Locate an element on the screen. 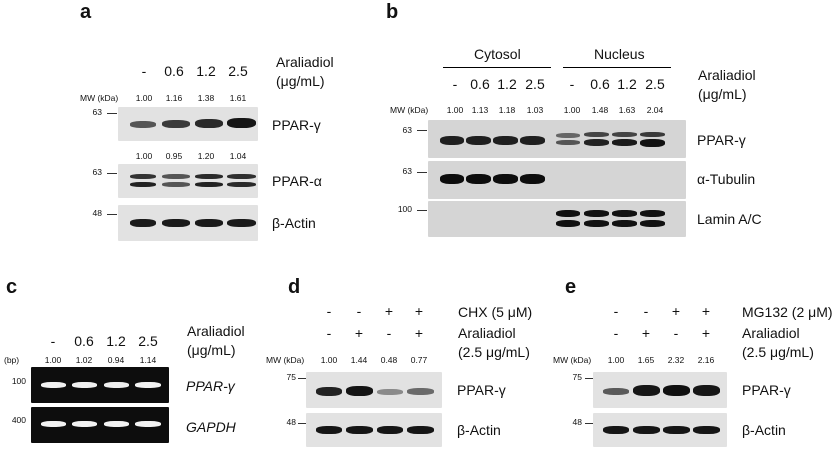 The image size is (837, 452). quant-value: 1.63 is located at coordinates (627, 110).